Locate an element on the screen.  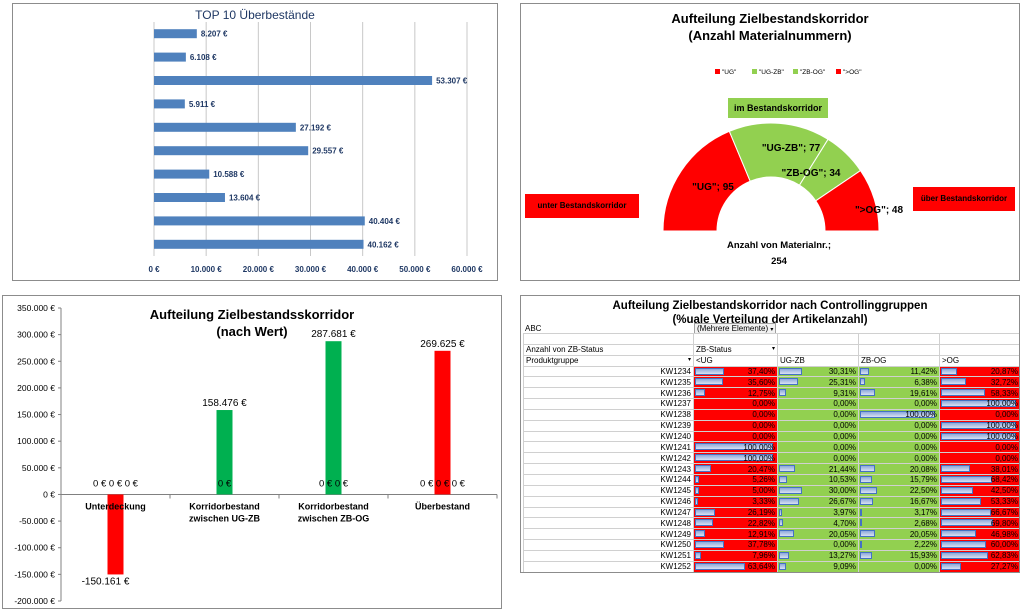
row-label: KW1245 is located at coordinates (608, 490).